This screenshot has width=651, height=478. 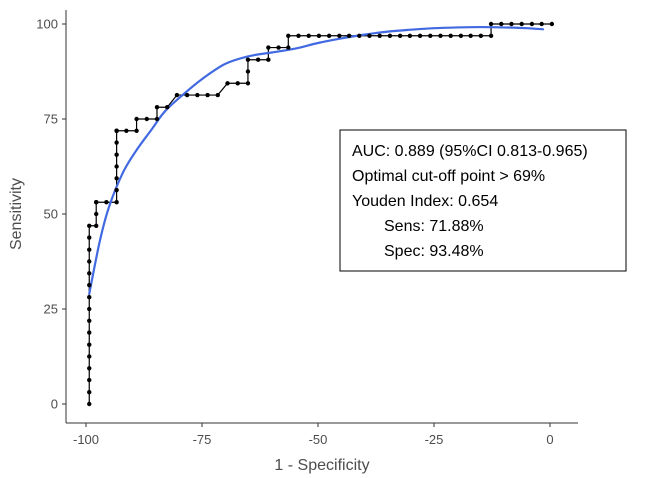 I want to click on x-tick-label: 0, so click(x=549, y=439).